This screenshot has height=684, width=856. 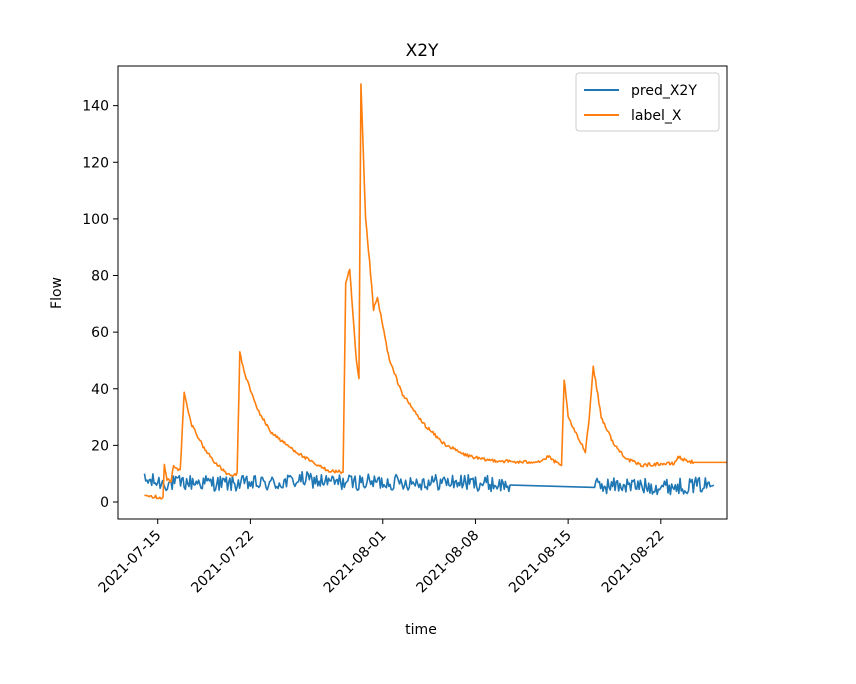 What do you see at coordinates (664, 91) in the screenshot?
I see `legend-label: pred_X2Y` at bounding box center [664, 91].